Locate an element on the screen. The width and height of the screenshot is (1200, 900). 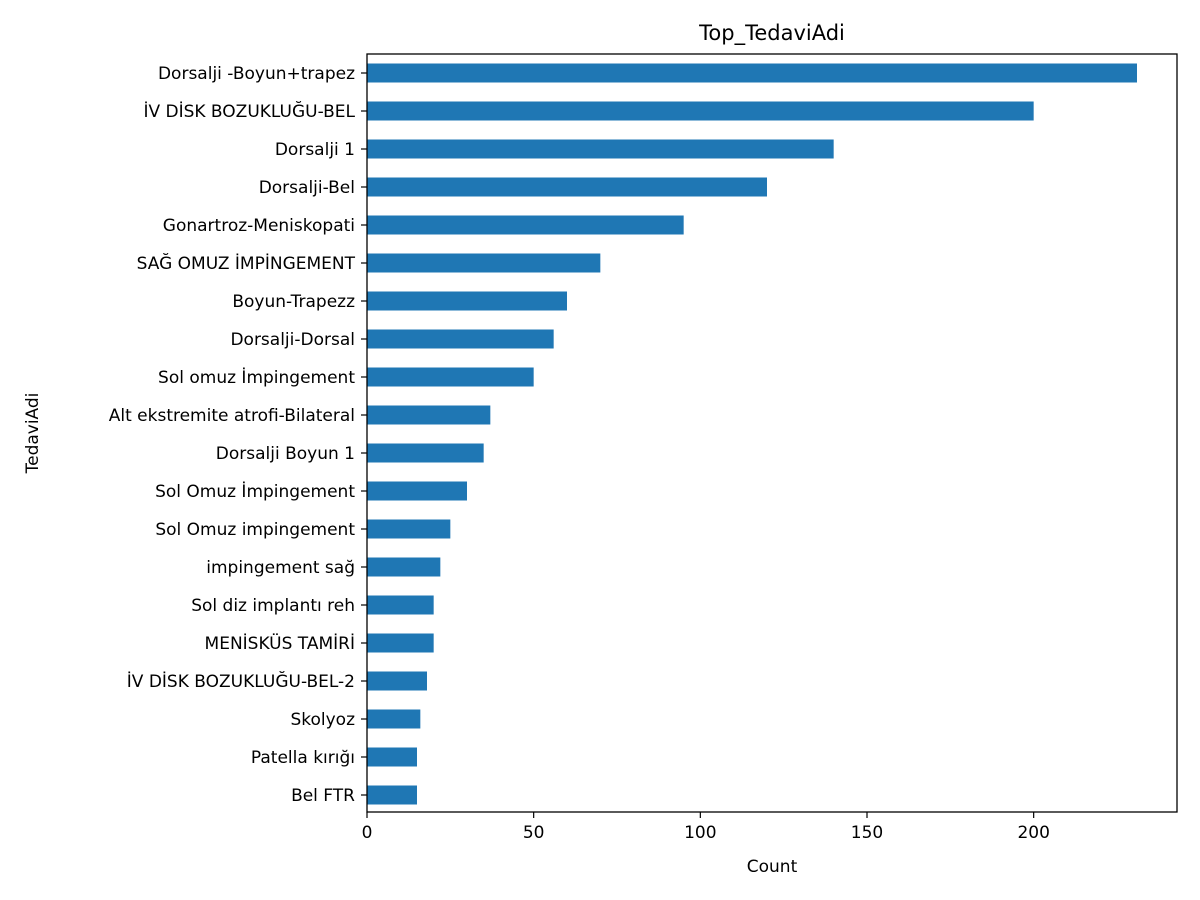
y-tick-label: Skolyoz is located at coordinates (322, 720).